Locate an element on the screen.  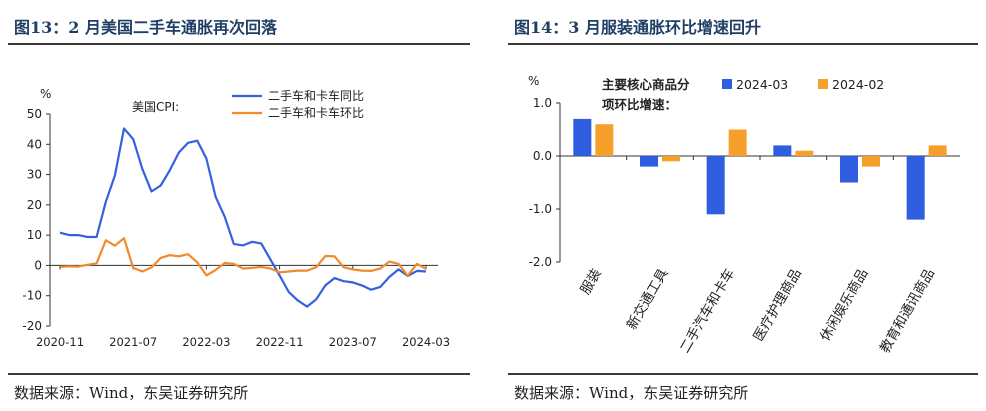
right-legend-label: 2024-02 is located at coordinates (858, 84).